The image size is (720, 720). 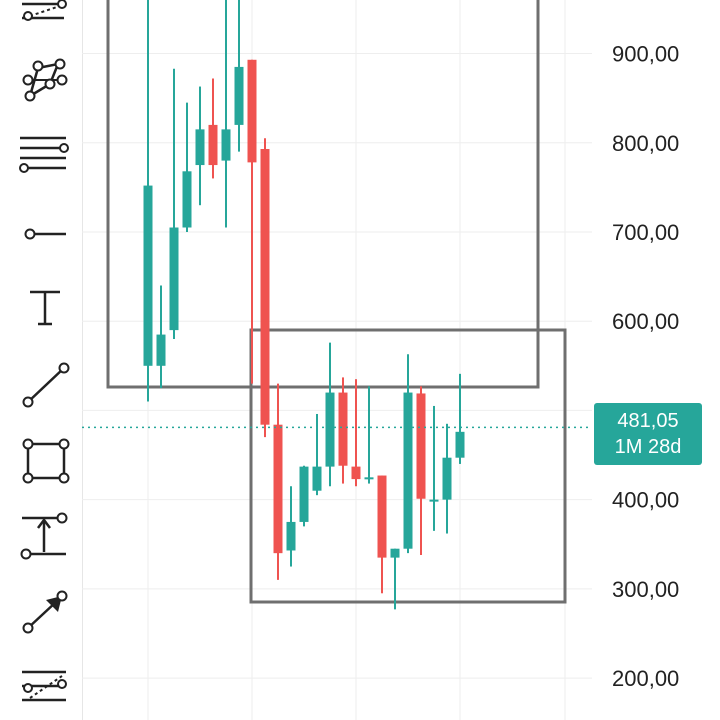 What do you see at coordinates (645, 321) in the screenshot?
I see `price-axis-tick-label: 600,00` at bounding box center [645, 321].